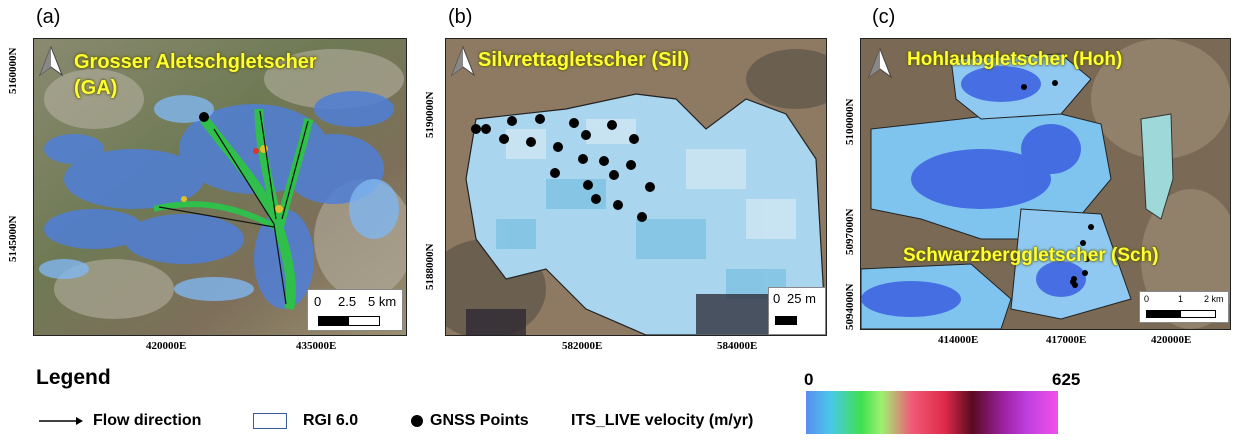  Describe the element at coordinates (382, 301) in the screenshot. I see `scale-label-2: 5 km` at that location.